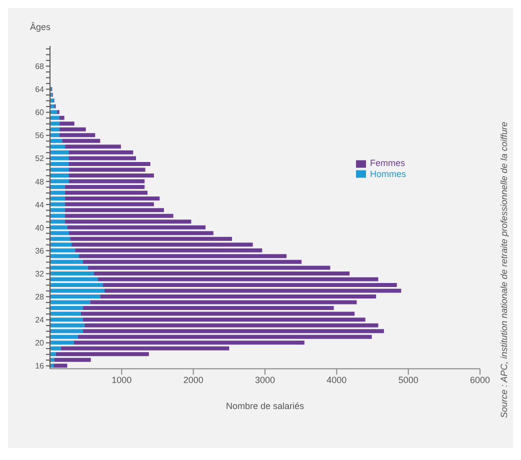  I want to click on y-axis-title: Âges, so click(40, 27).